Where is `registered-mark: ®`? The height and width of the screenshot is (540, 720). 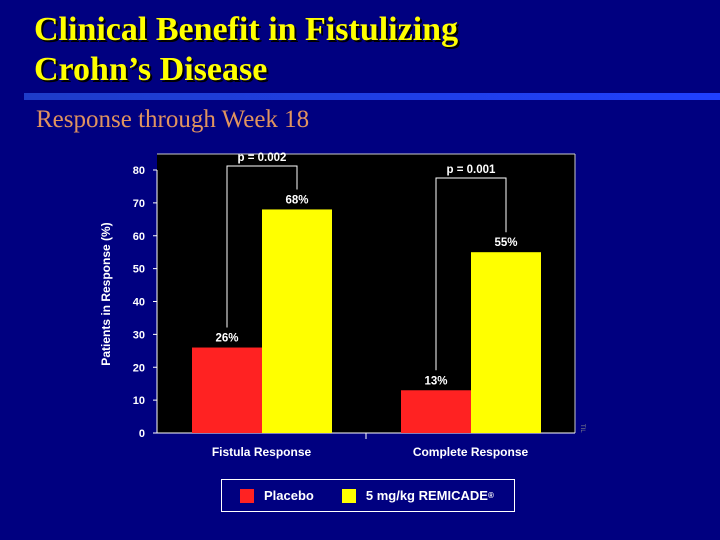
registered-mark: ® is located at coordinates (490, 495).